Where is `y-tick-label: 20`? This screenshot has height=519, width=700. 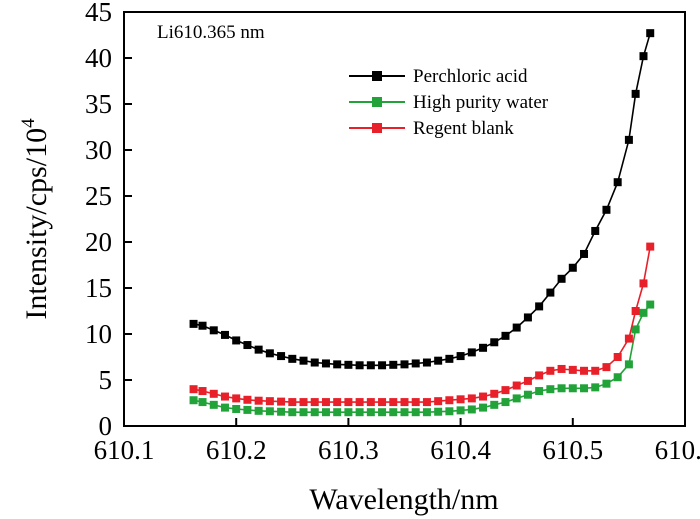
y-tick-label: 20 is located at coordinates (98, 242).